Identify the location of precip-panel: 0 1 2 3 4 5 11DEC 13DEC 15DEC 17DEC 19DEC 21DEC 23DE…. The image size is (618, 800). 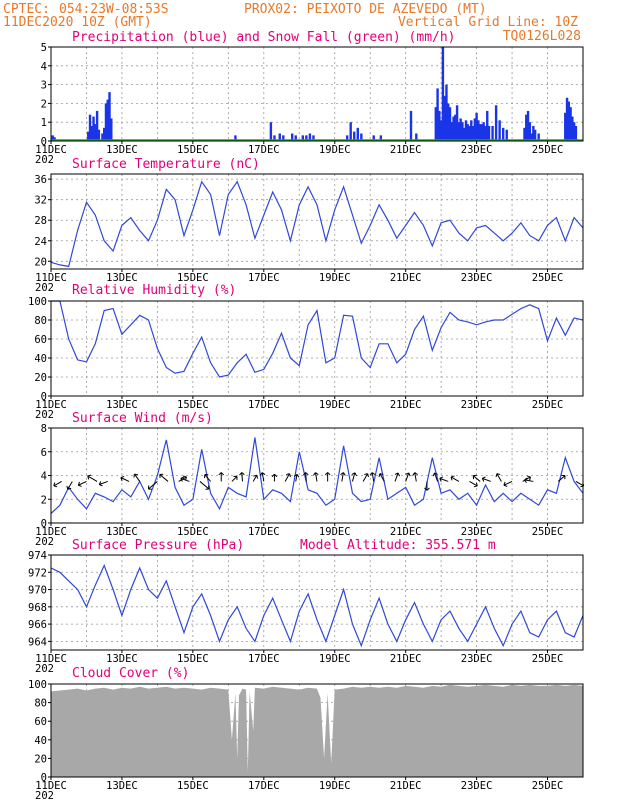
(309, 104).